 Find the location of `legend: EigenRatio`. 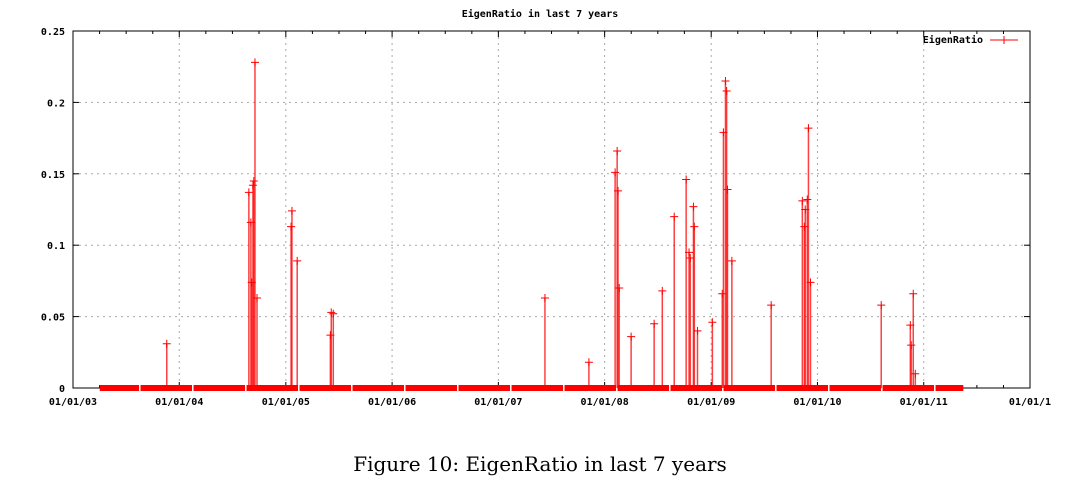

legend: EigenRatio is located at coordinates (970, 40).